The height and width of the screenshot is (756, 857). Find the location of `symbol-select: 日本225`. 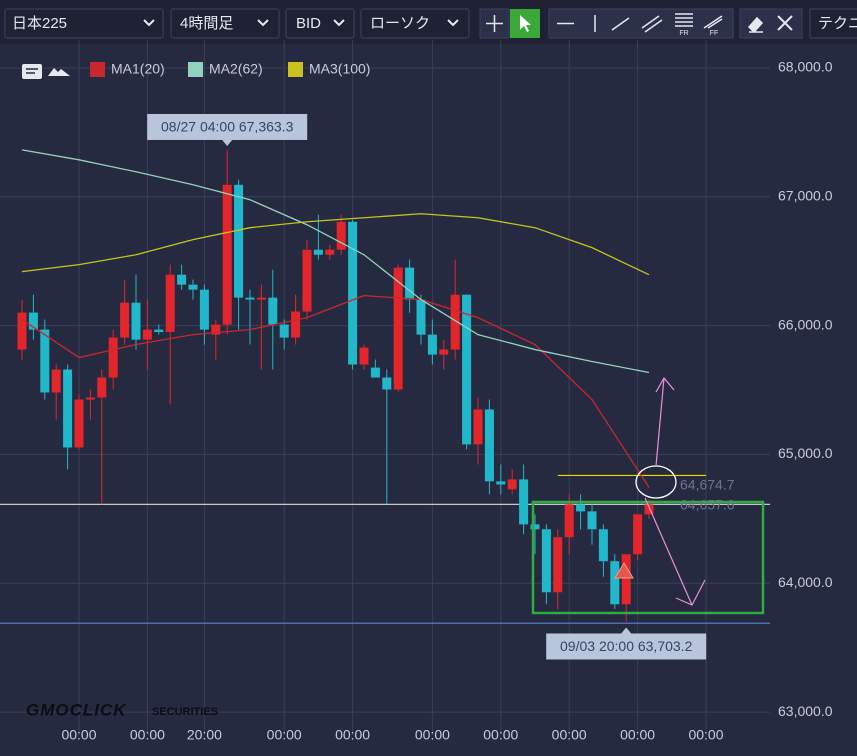

symbol-select: 日本225 is located at coordinates (84, 23).